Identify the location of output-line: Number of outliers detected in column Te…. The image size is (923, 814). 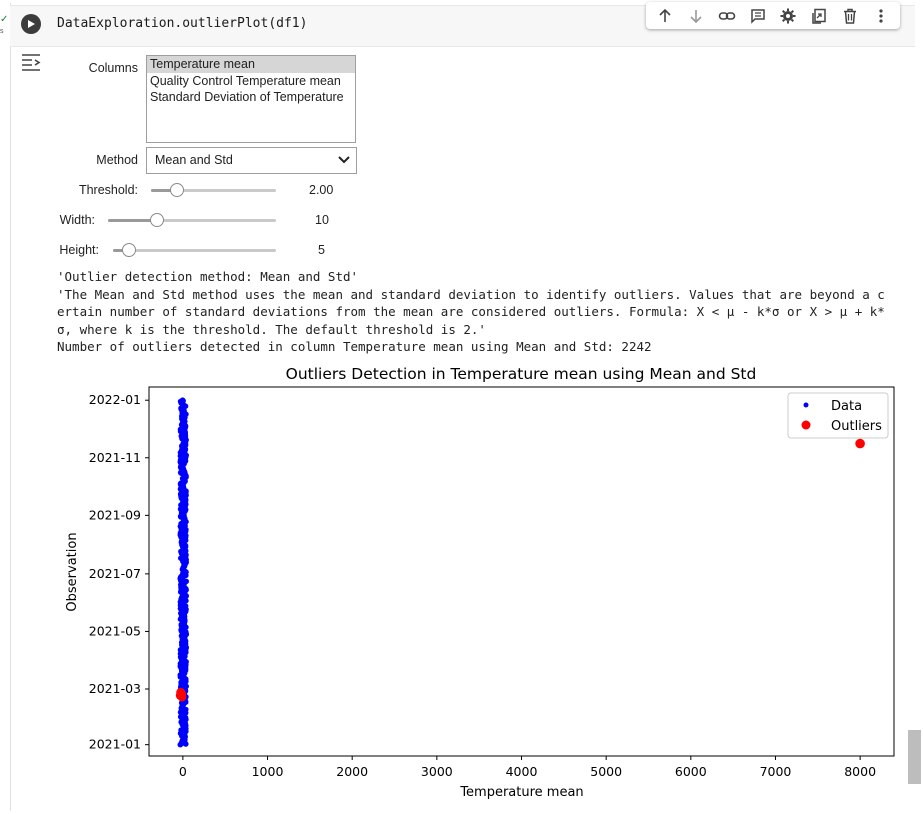
(354, 346).